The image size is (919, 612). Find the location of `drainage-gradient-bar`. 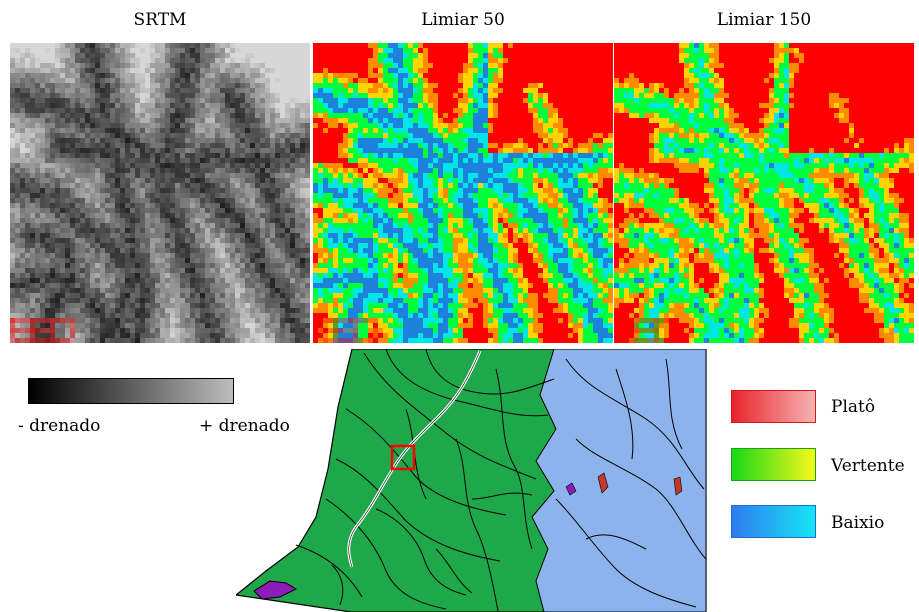

drainage-gradient-bar is located at coordinates (131, 391).